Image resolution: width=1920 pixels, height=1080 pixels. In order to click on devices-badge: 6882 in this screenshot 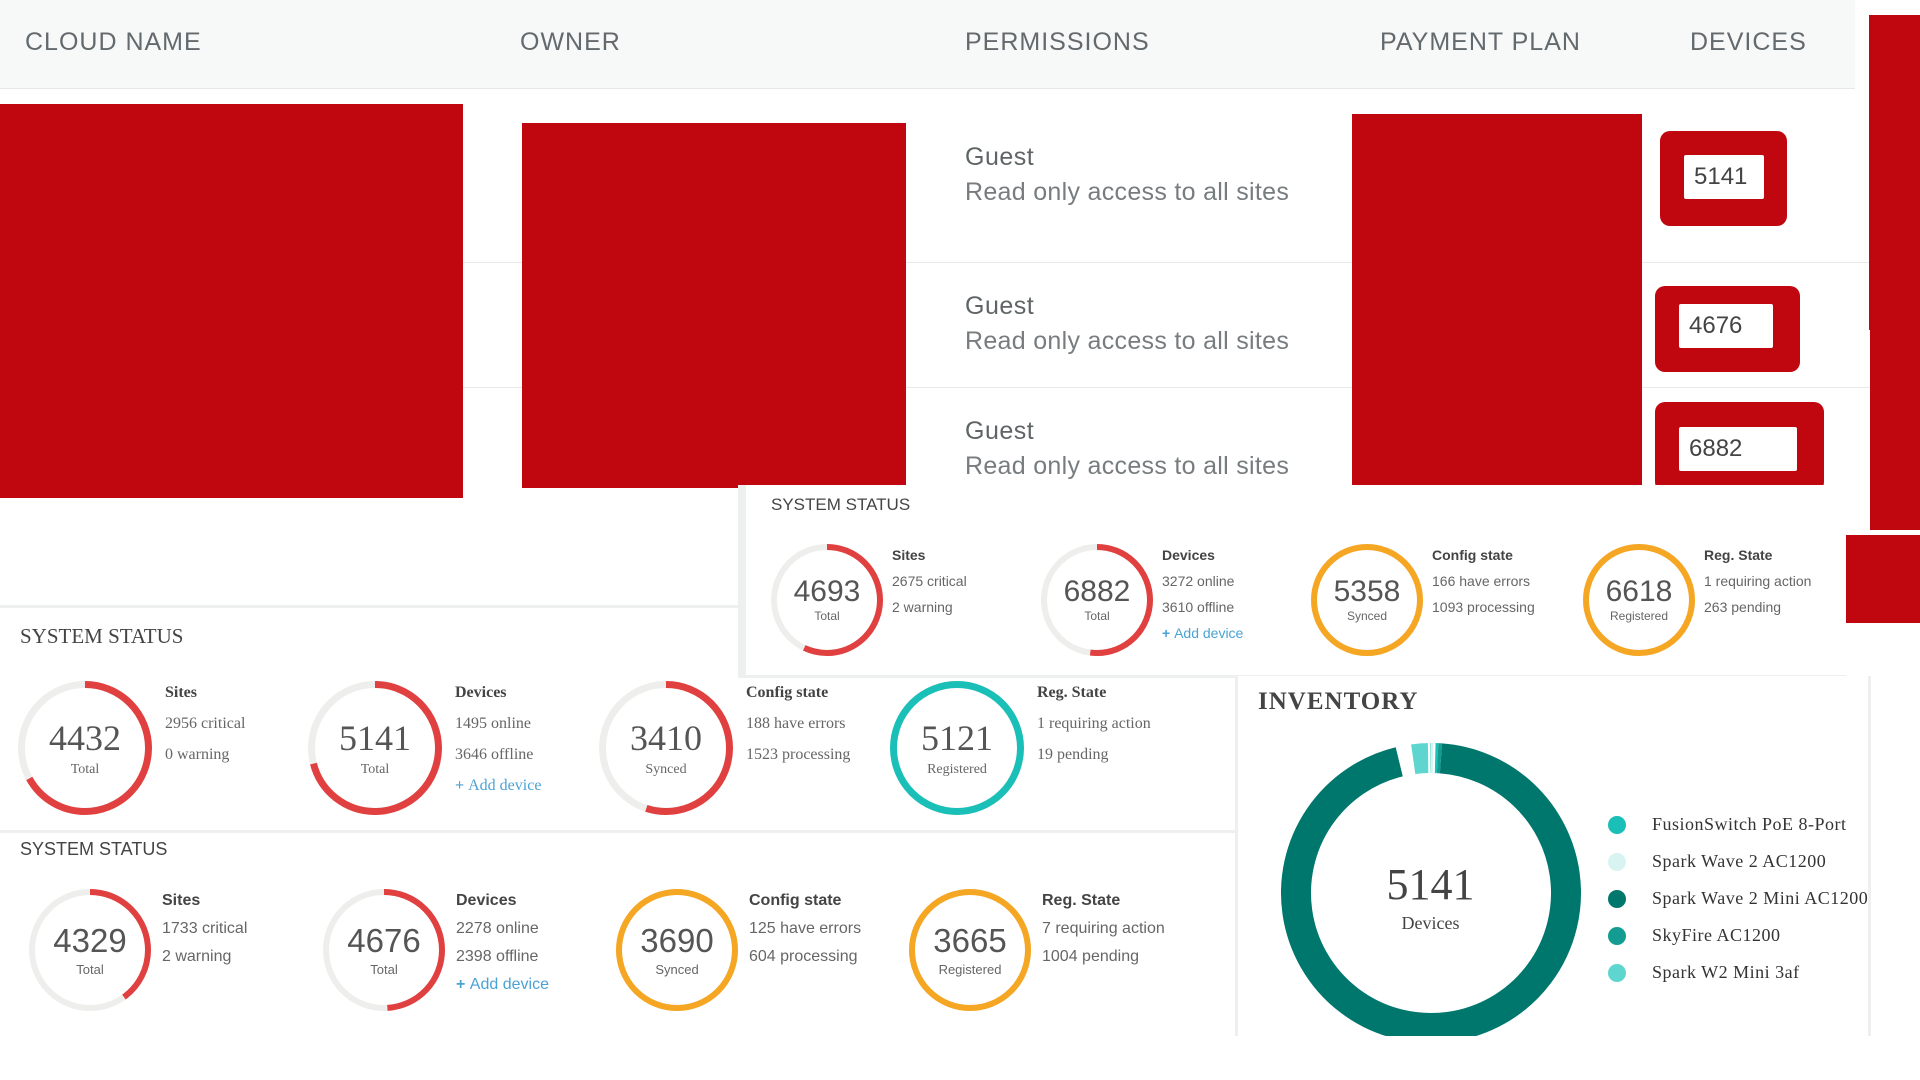, I will do `click(1739, 447)`.